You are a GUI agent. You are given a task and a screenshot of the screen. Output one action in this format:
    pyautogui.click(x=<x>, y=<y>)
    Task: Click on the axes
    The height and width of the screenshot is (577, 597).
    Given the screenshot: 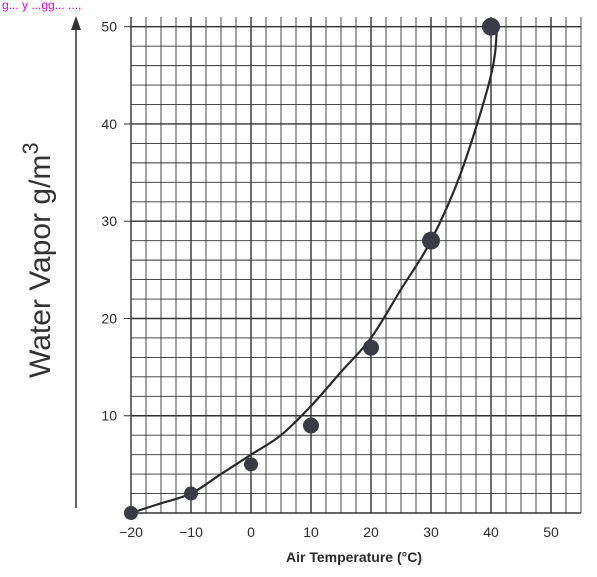 What is the action you would take?
    pyautogui.click(x=76, y=262)
    